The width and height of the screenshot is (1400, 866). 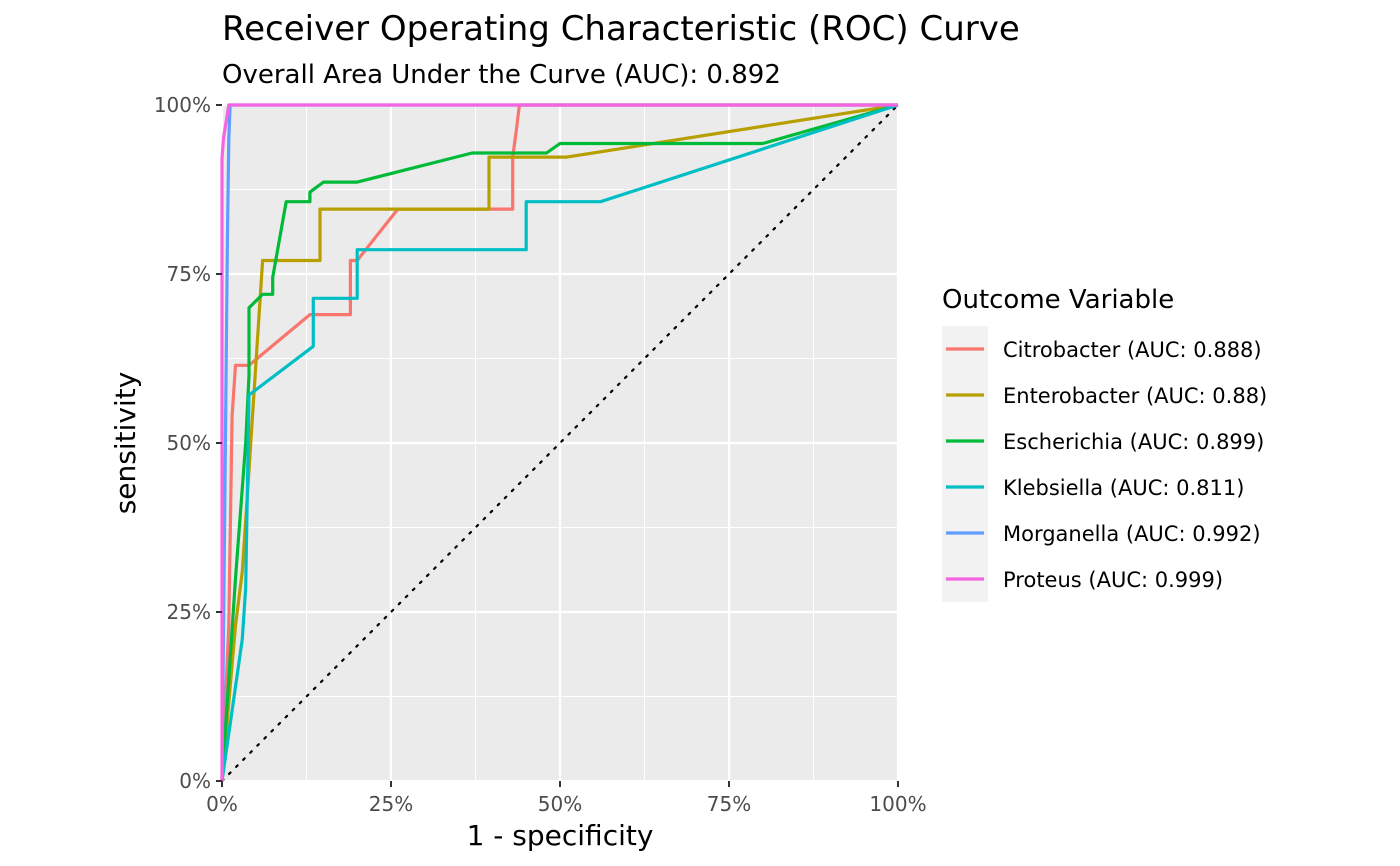 I want to click on legend-label-klebsiella: Klebsiella (AUC: 0.811), so click(x=1123, y=488).